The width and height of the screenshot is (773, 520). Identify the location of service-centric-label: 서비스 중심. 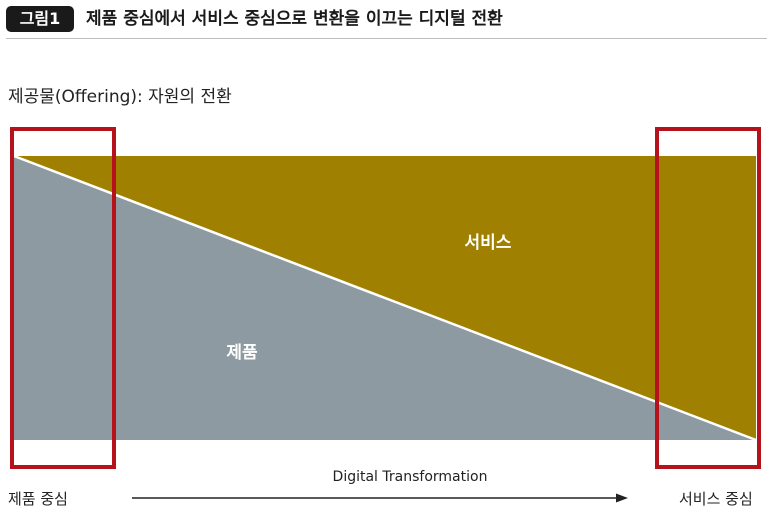
(716, 499).